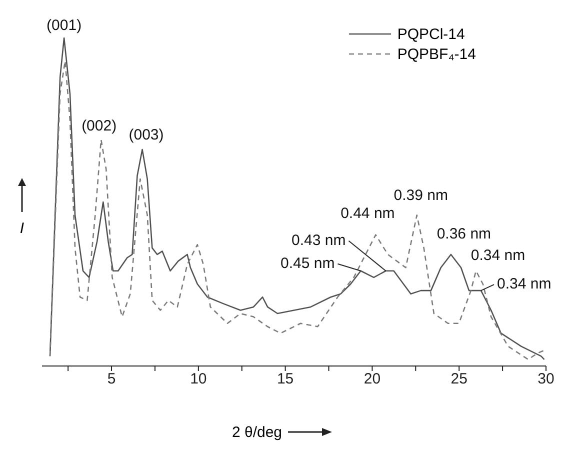  Describe the element at coordinates (198, 379) in the screenshot. I see `x-tick-label: 10` at that location.